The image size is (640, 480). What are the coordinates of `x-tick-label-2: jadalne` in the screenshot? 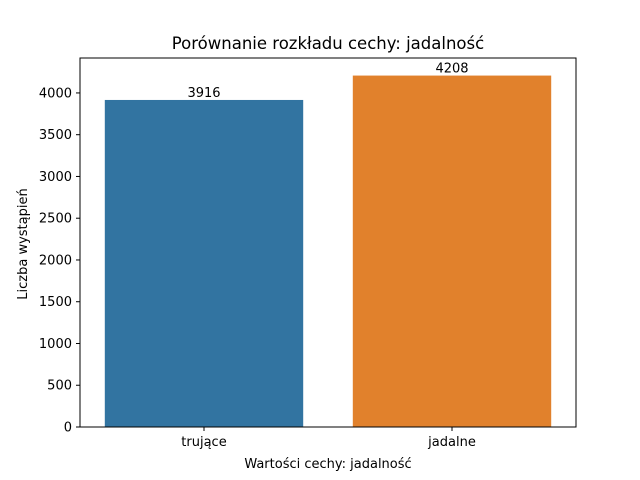 It's located at (451, 442).